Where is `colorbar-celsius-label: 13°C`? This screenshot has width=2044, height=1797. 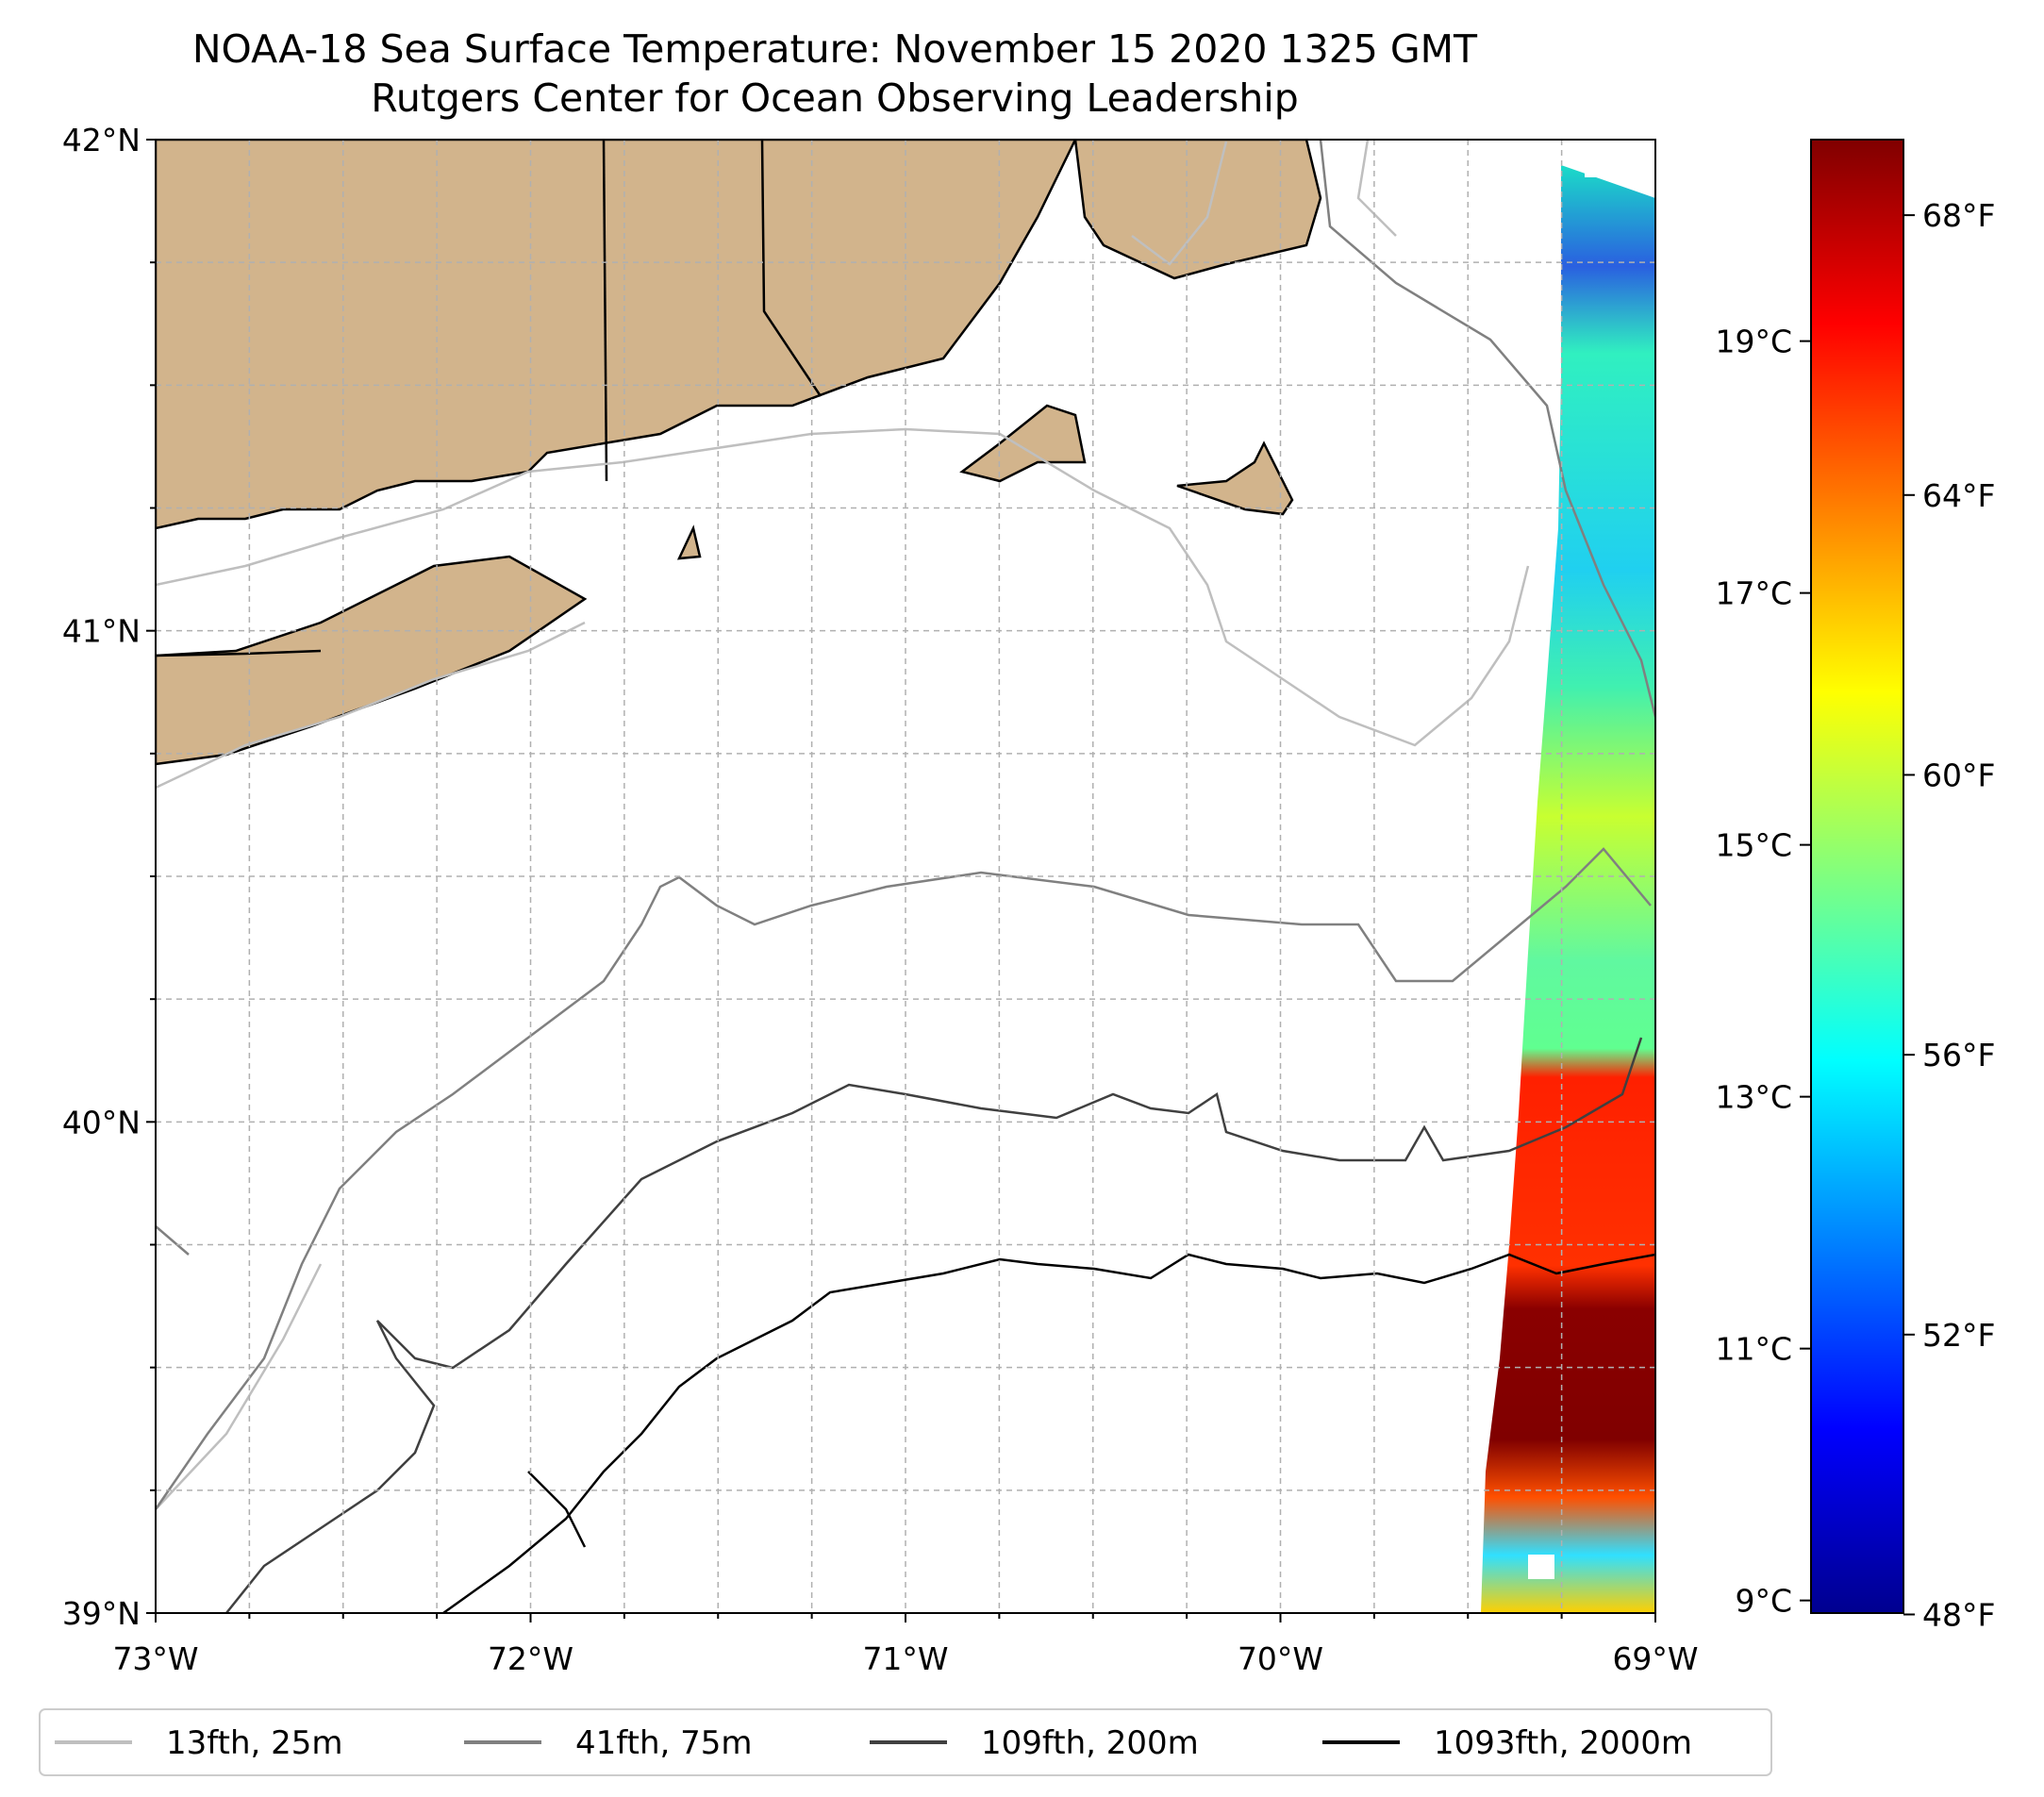
colorbar-celsius-label: 13°C is located at coordinates (1754, 1097).